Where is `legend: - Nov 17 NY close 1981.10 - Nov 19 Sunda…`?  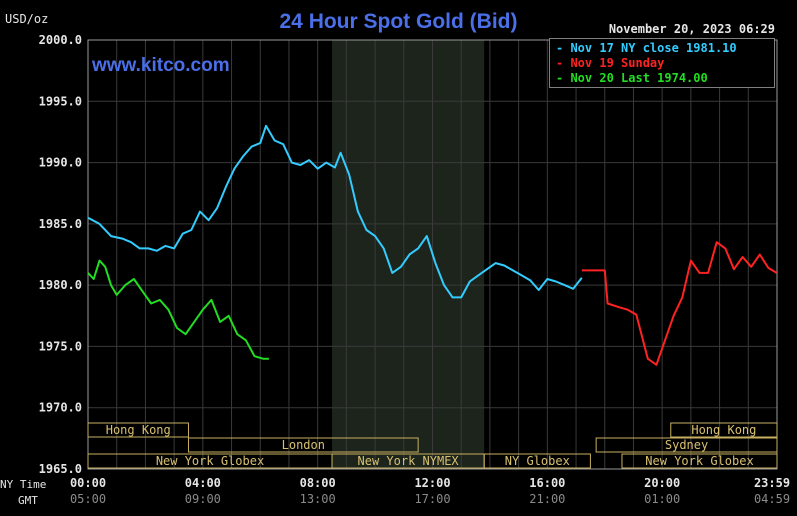 legend: - Nov 17 NY close 1981.10 - Nov 19 Sunda… is located at coordinates (662, 63).